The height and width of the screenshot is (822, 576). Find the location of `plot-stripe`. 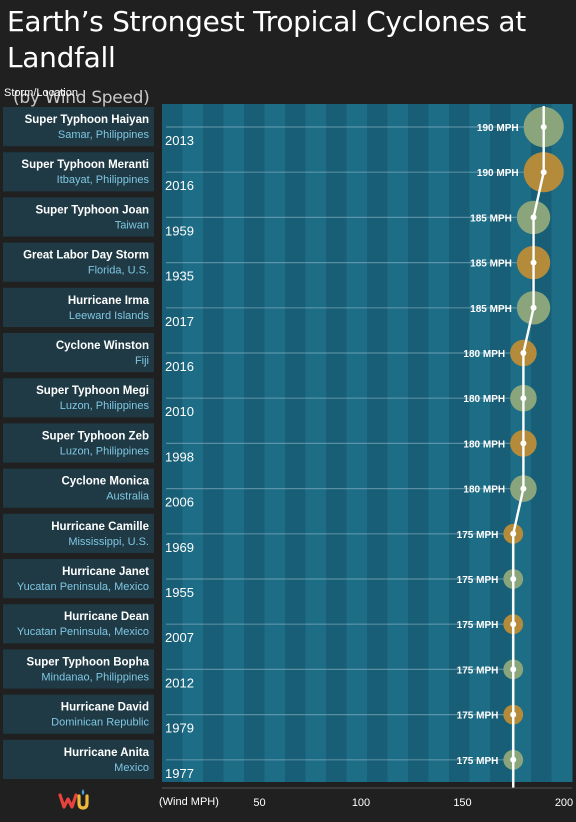

plot-stripe is located at coordinates (562, 443).